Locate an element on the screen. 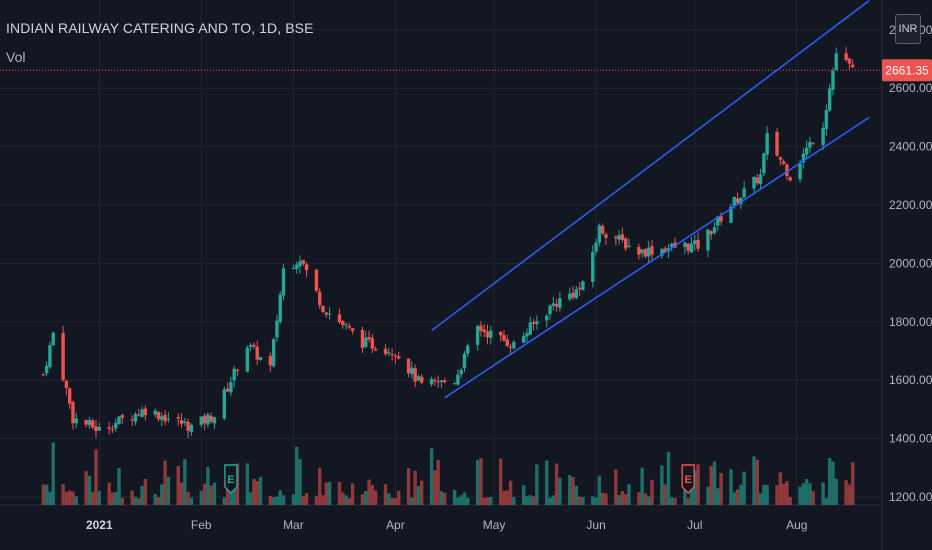 This screenshot has height=550, width=932. currency-button: INR is located at coordinates (908, 29).